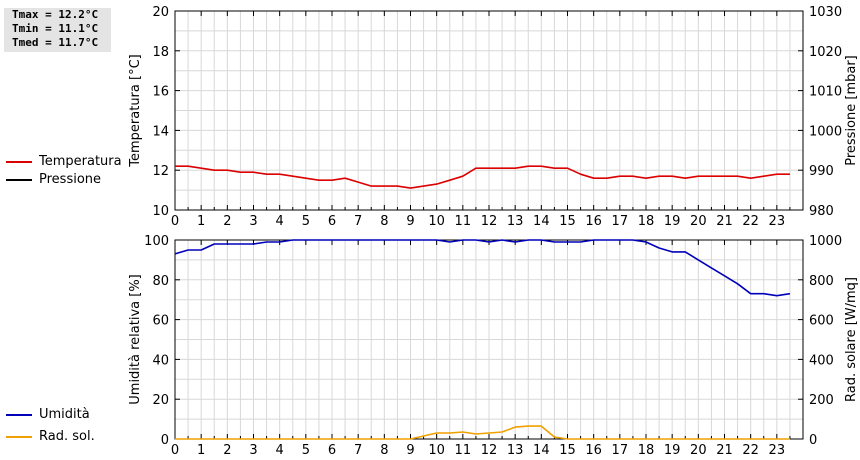  What do you see at coordinates (813, 440) in the screenshot?
I see `y2-tick-label: 0` at bounding box center [813, 440].